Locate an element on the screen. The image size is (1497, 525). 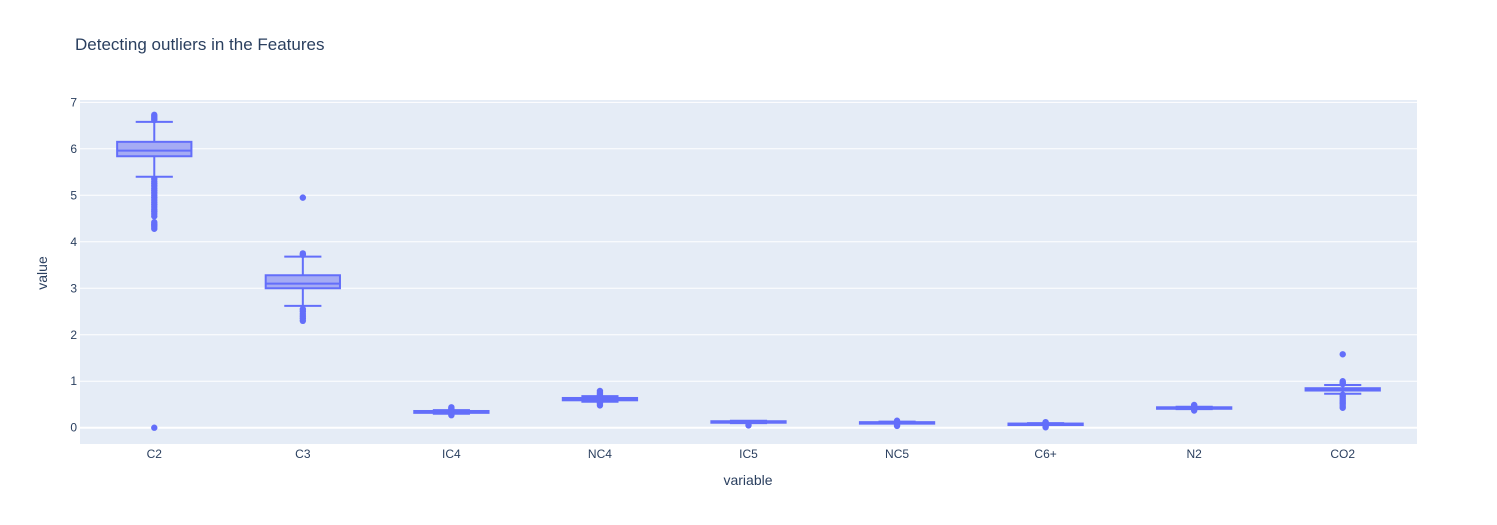
box-nc5 is located at coordinates (897, 423).